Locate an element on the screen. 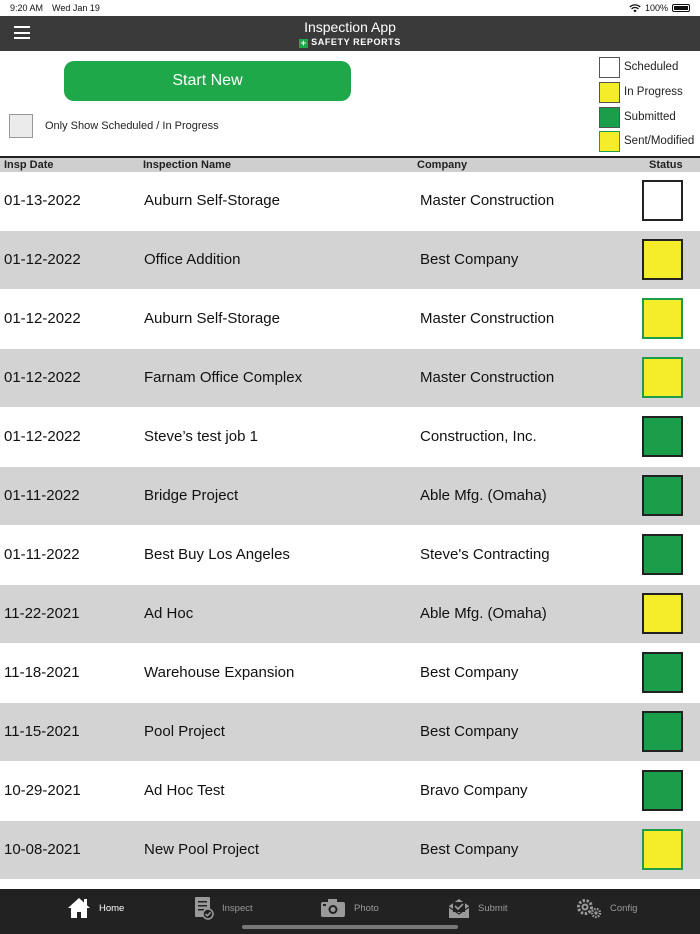 The image size is (700, 934). row-name: Ad Hoc Test is located at coordinates (184, 790).